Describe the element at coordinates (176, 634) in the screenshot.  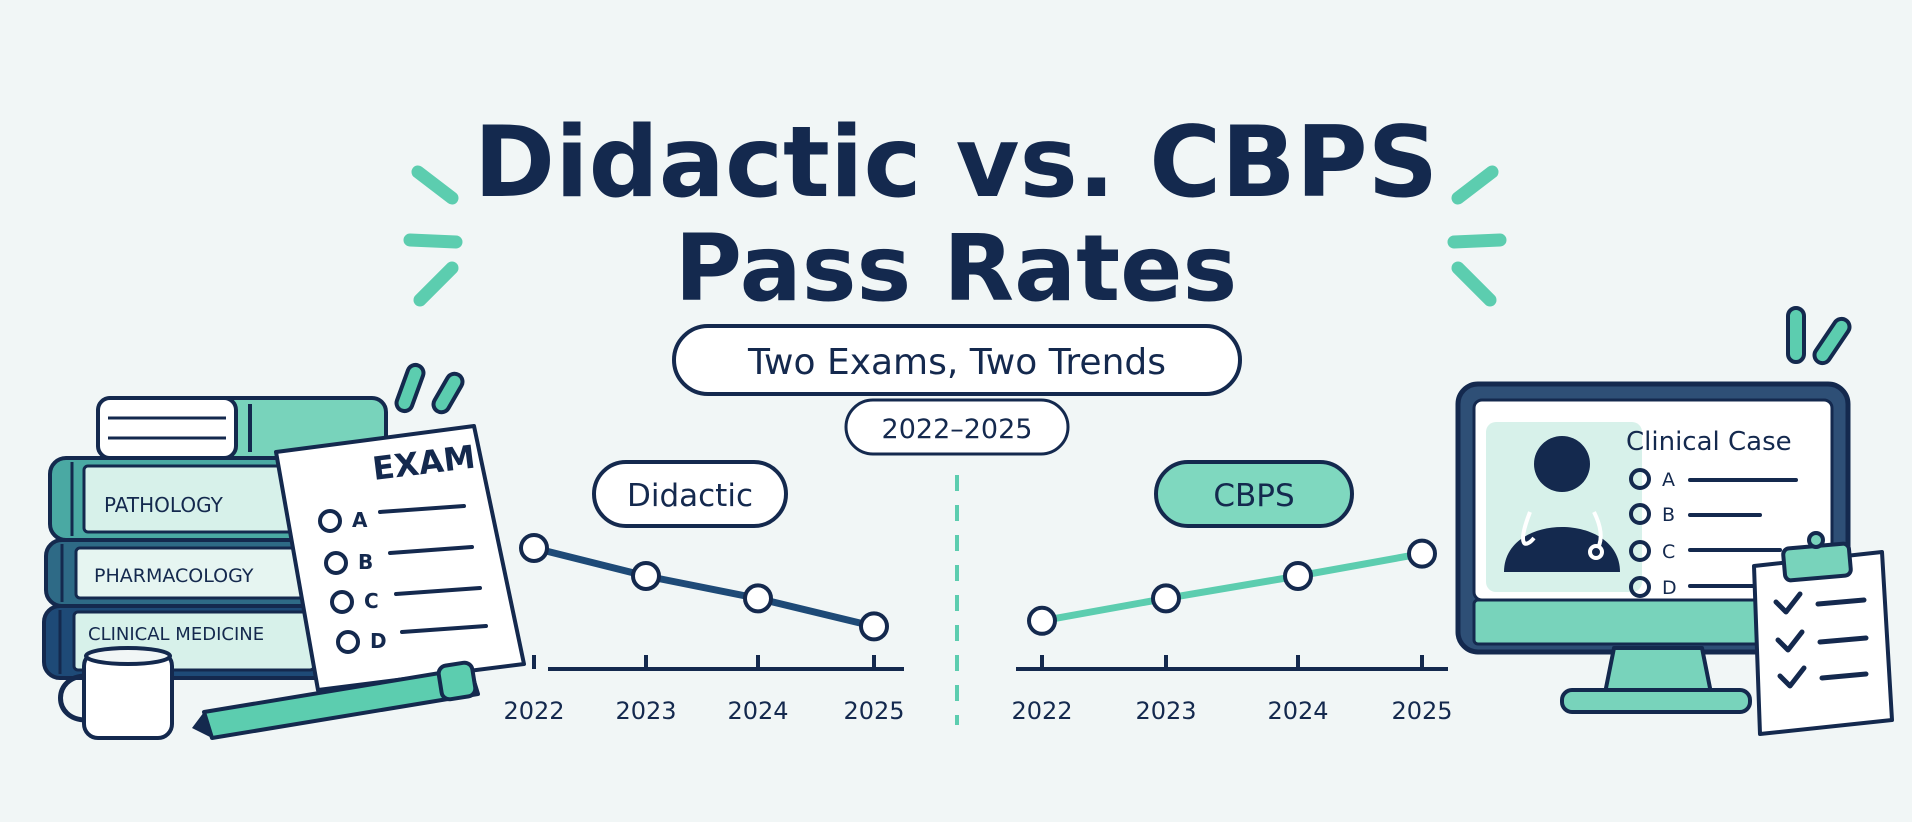
I see `book-label-clinical-medicine: CLINICAL MEDICINE` at that location.